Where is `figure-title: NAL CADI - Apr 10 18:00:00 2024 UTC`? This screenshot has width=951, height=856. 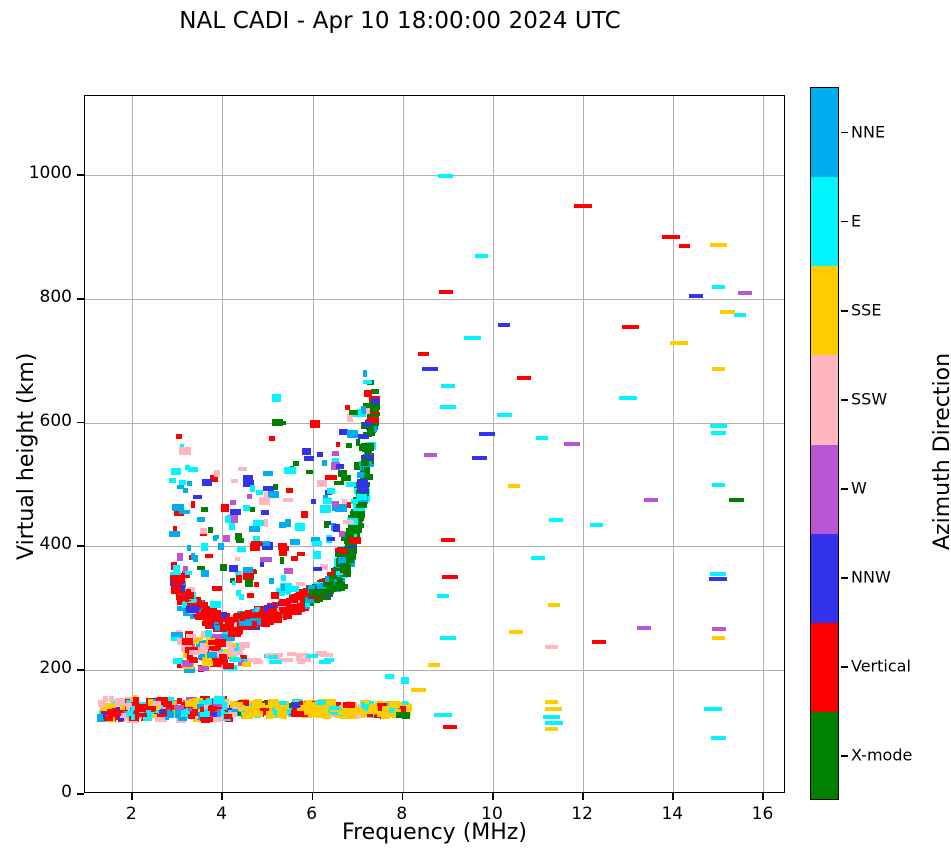
figure-title: NAL CADI - Apr 10 18:00:00 2024 UTC is located at coordinates (400, 21).